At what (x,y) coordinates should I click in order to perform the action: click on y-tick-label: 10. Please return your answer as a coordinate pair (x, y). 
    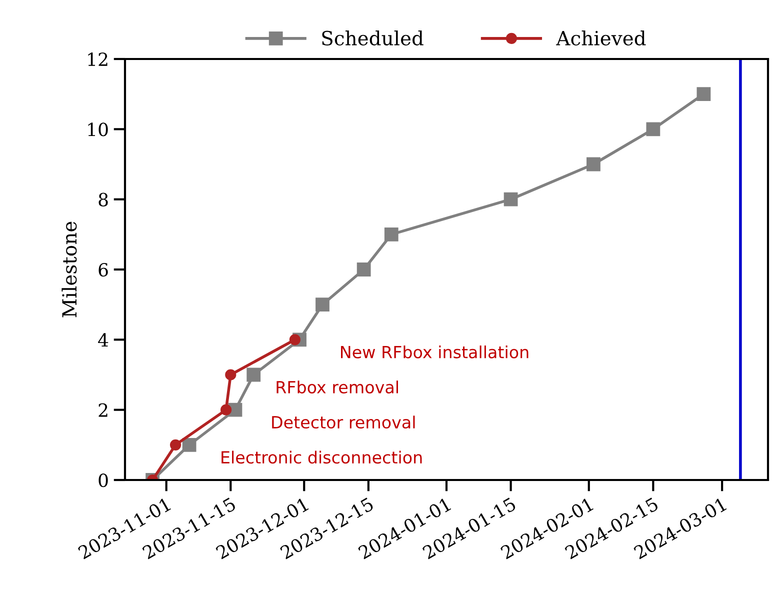
    Looking at the image, I should click on (98, 129).